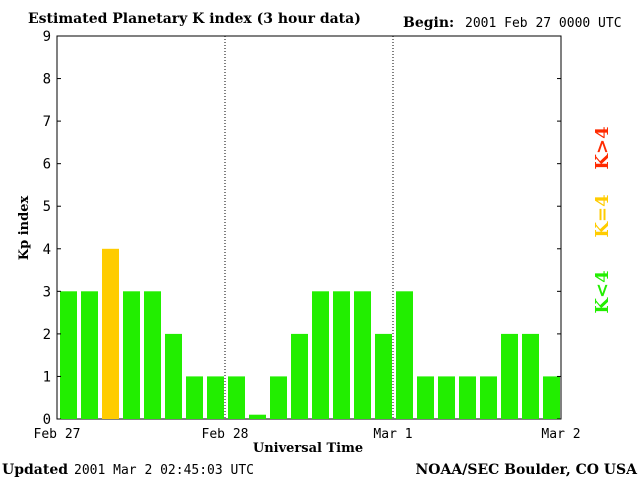 The width and height of the screenshot is (640, 480). Describe the element at coordinates (543, 23) in the screenshot. I see `begin-value: 2001 Feb 27 0000 UTC` at that location.